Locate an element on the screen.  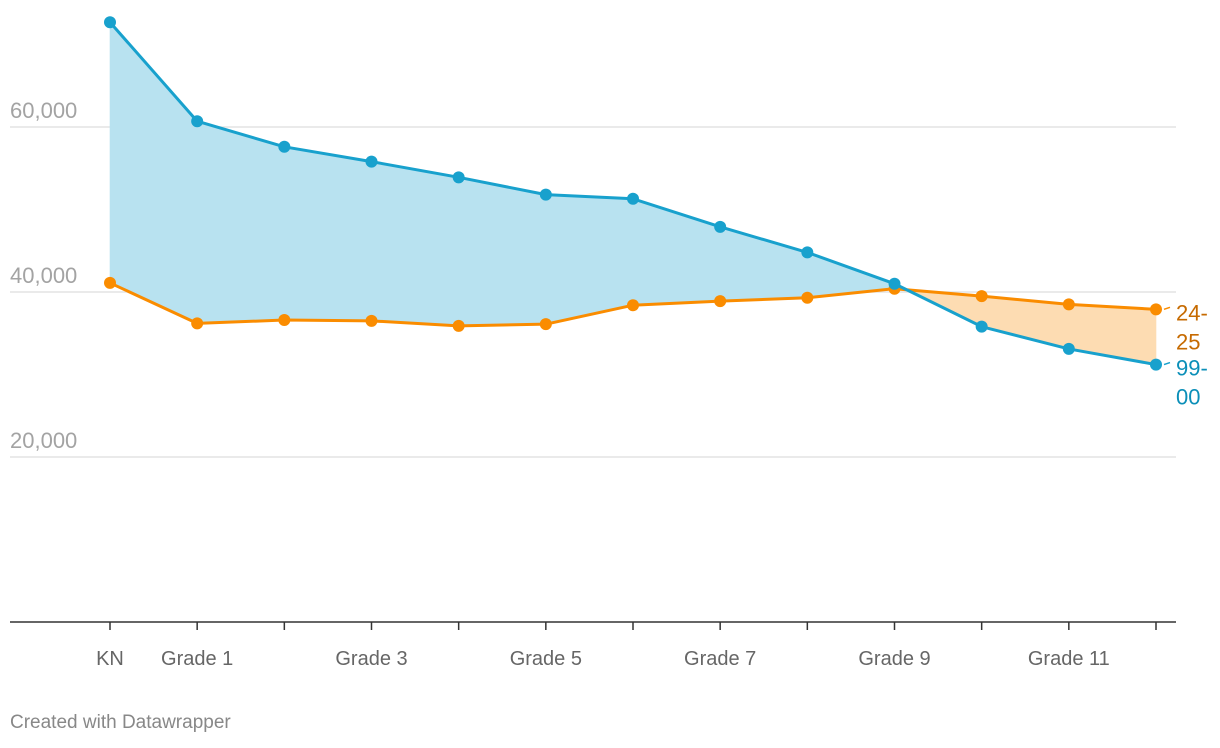
series-label: 00 is located at coordinates (1188, 397).